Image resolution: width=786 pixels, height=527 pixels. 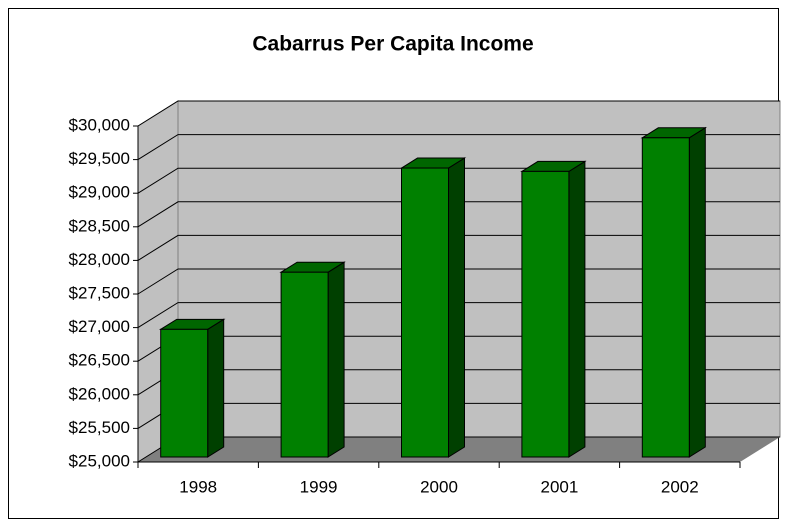 I want to click on x-tick-label: 2002, so click(x=680, y=486).